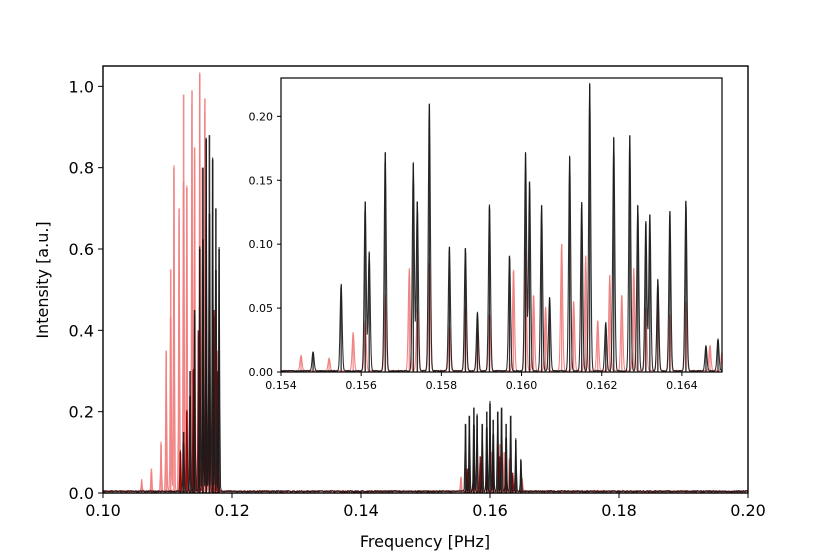  What do you see at coordinates (748, 510) in the screenshot?
I see `main-x-tick-label: 0.20` at bounding box center [748, 510].